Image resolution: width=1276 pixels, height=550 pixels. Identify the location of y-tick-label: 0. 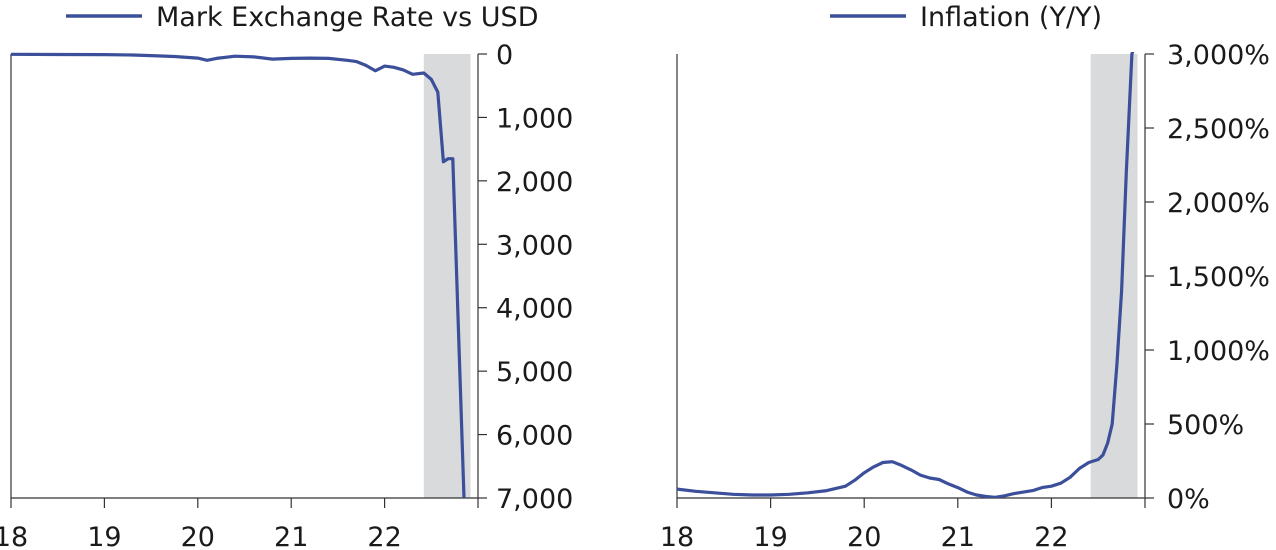
(504, 55).